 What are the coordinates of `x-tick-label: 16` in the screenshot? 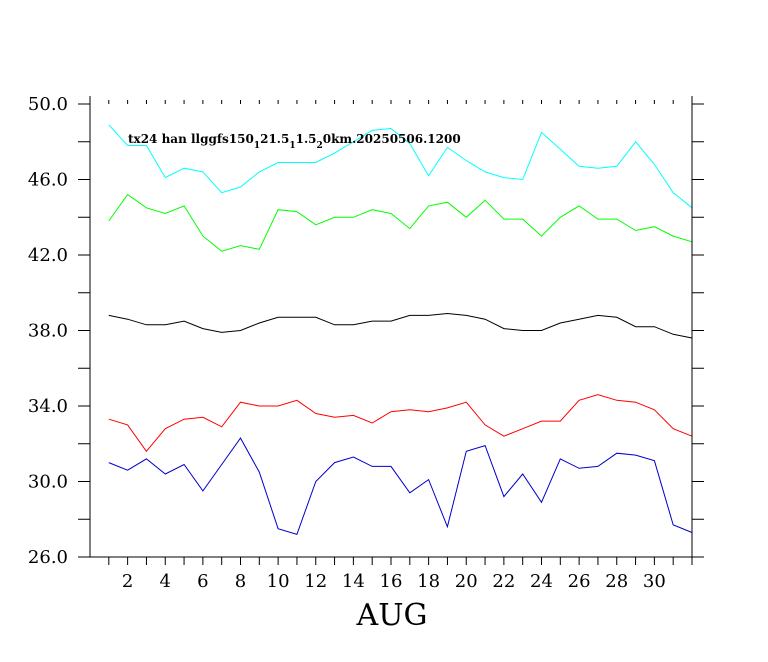 It's located at (391, 581).